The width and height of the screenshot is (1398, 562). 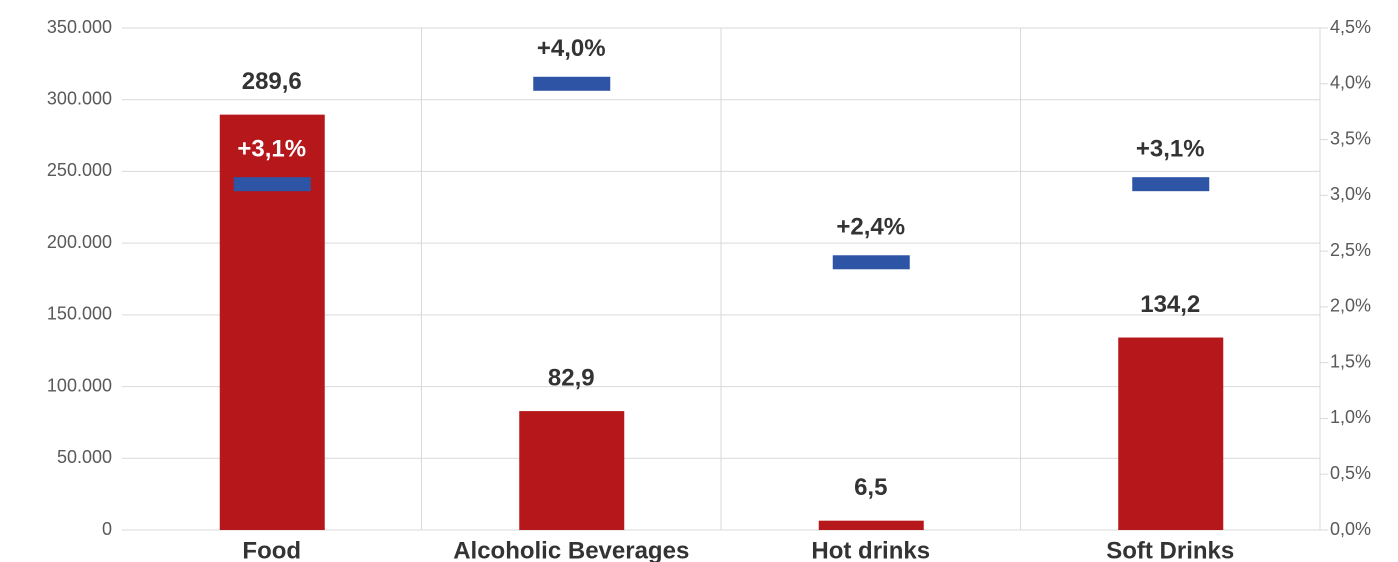 What do you see at coordinates (1350, 529) in the screenshot?
I see `y2-tick-label: 0,0%` at bounding box center [1350, 529].